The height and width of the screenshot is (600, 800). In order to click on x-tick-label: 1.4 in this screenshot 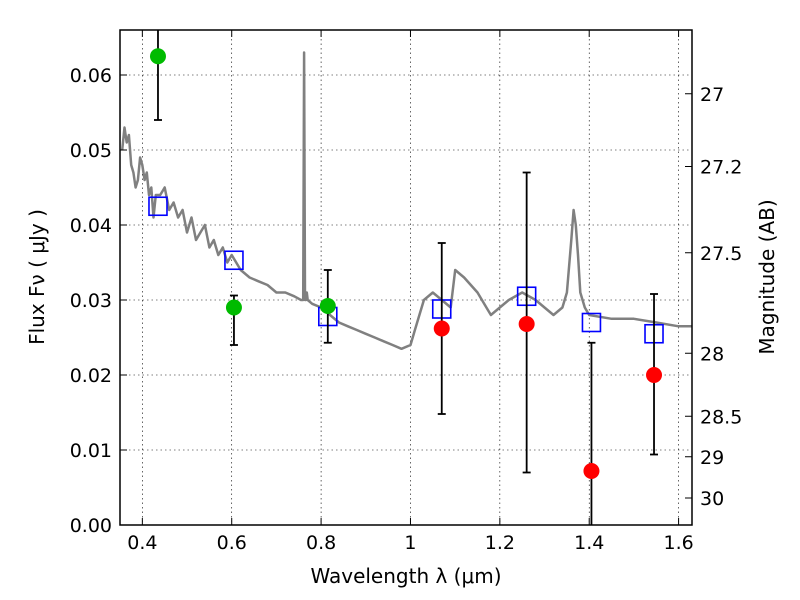, I will do `click(589, 543)`.